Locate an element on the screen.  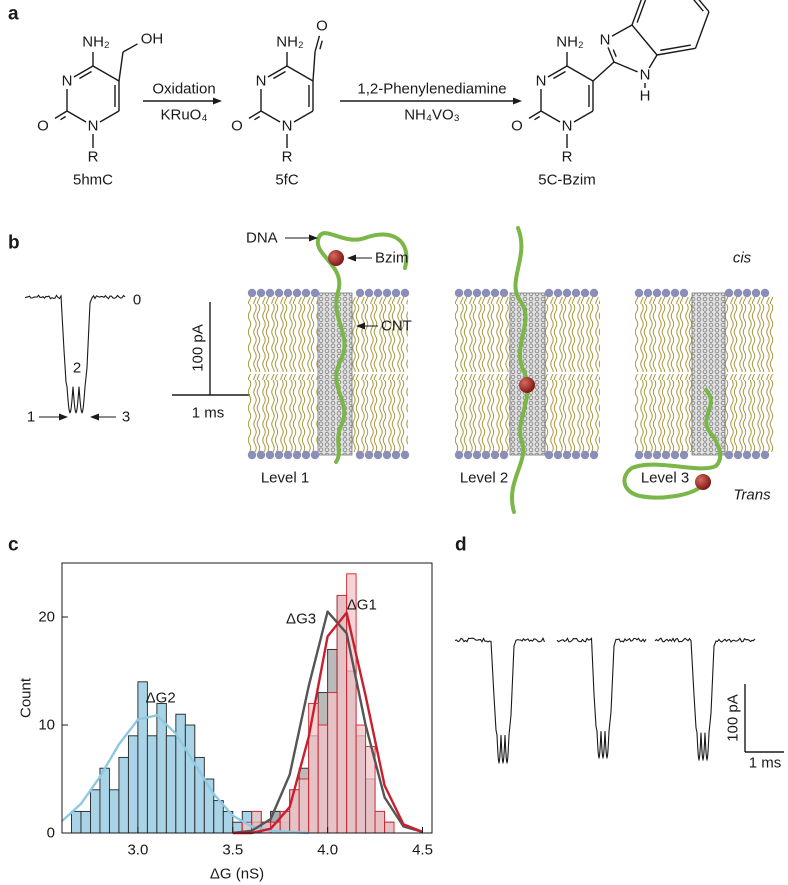
x-tick-label: 3.0 is located at coordinates (137, 850).